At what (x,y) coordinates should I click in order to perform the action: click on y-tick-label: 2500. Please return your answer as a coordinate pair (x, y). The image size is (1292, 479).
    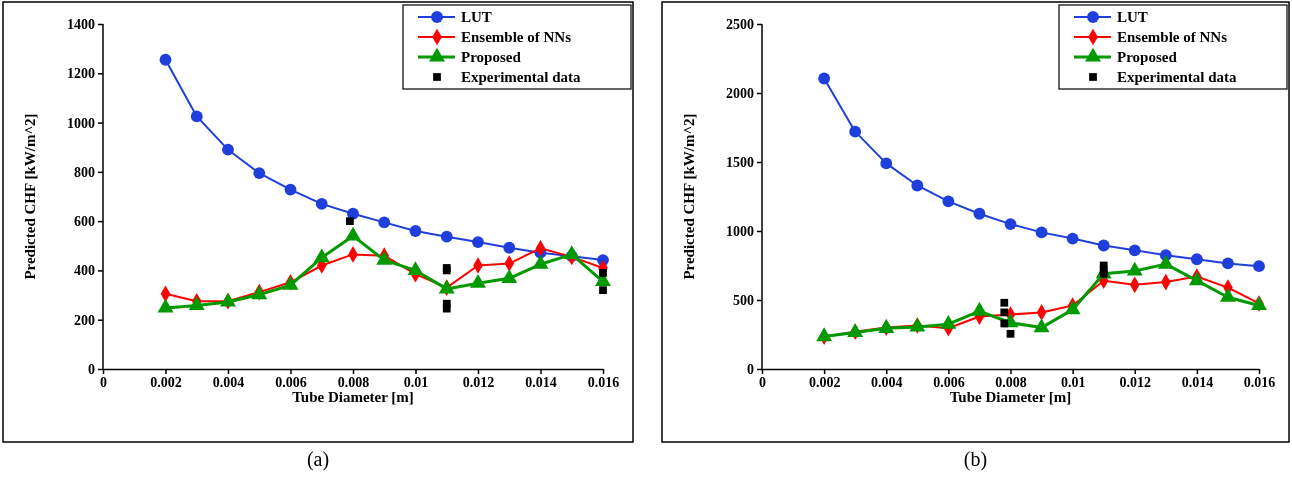
    Looking at the image, I should click on (740, 24).